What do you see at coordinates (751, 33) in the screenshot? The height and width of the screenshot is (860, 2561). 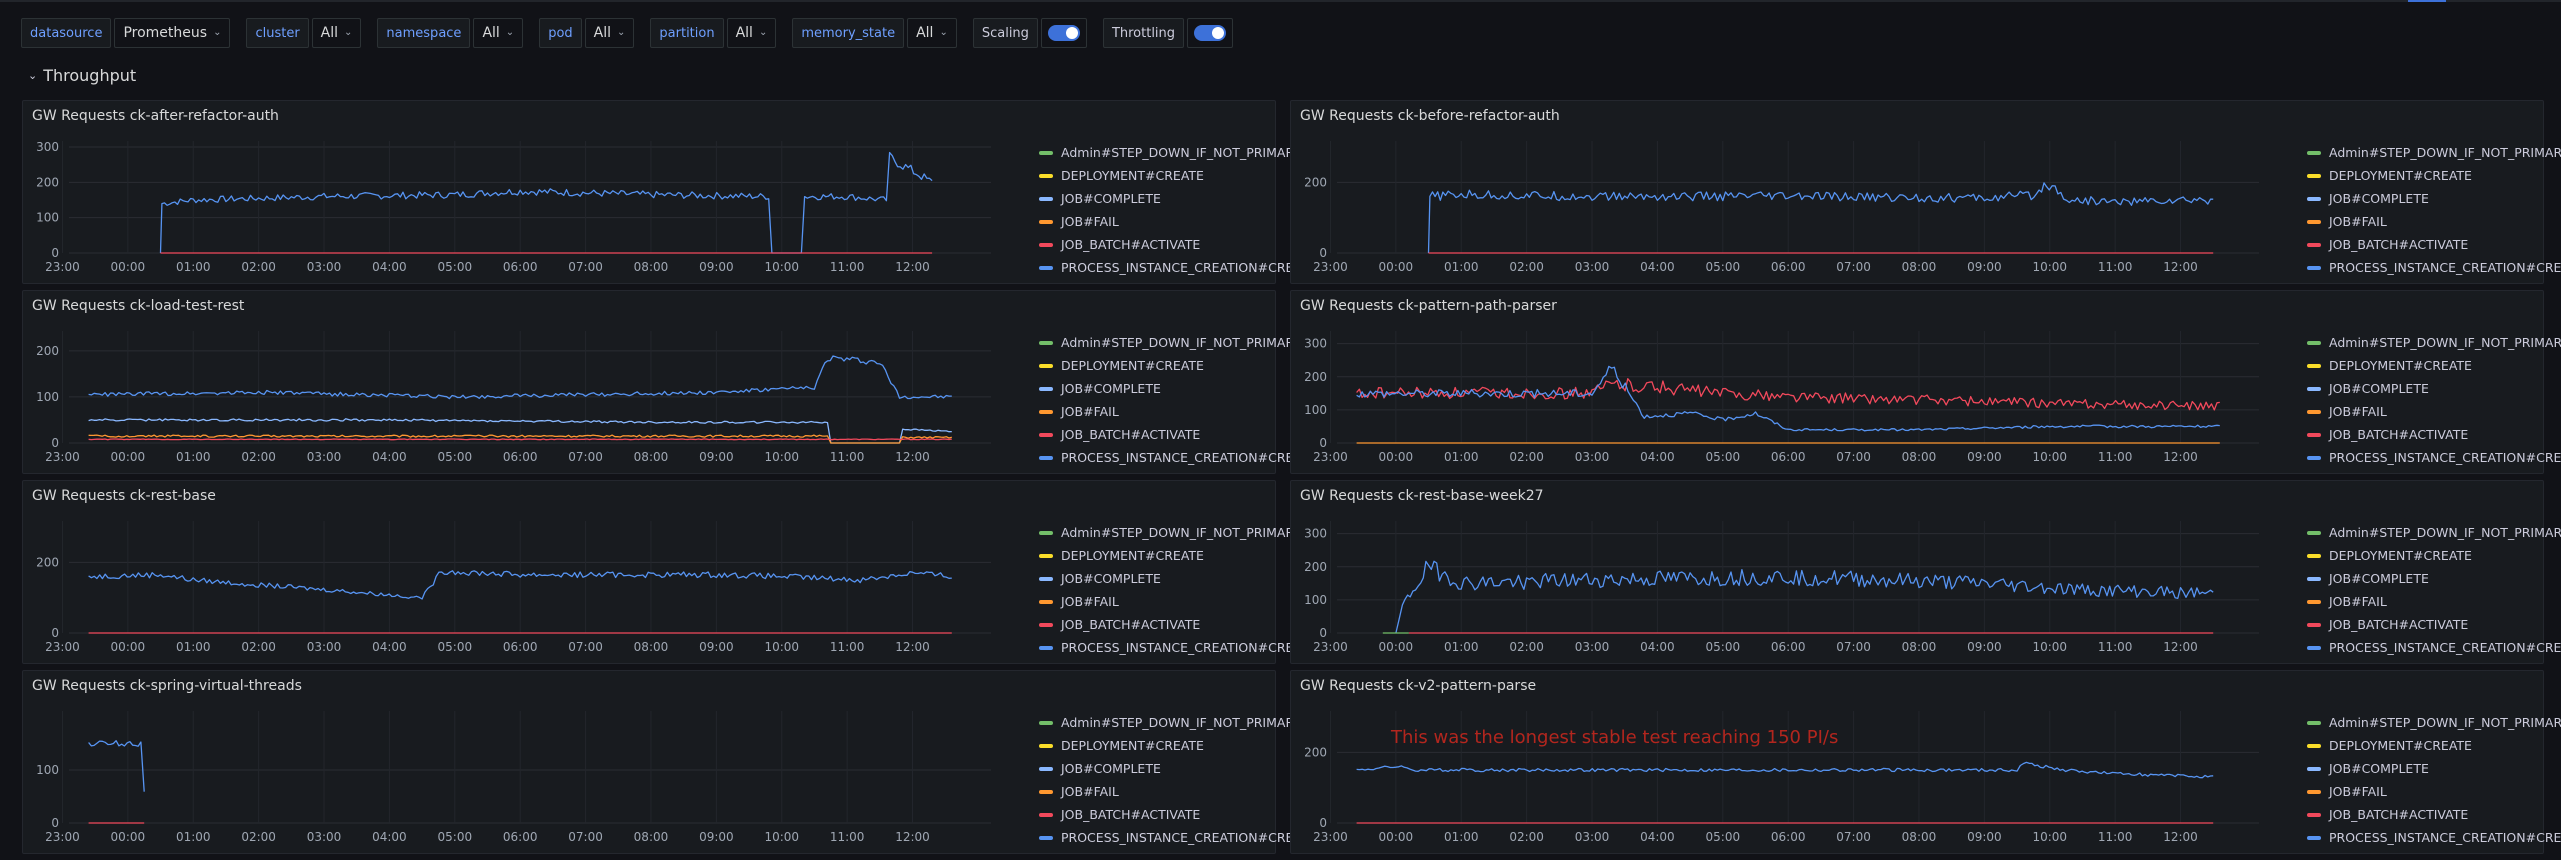 I see `variable-select-partition: All ⌄` at bounding box center [751, 33].